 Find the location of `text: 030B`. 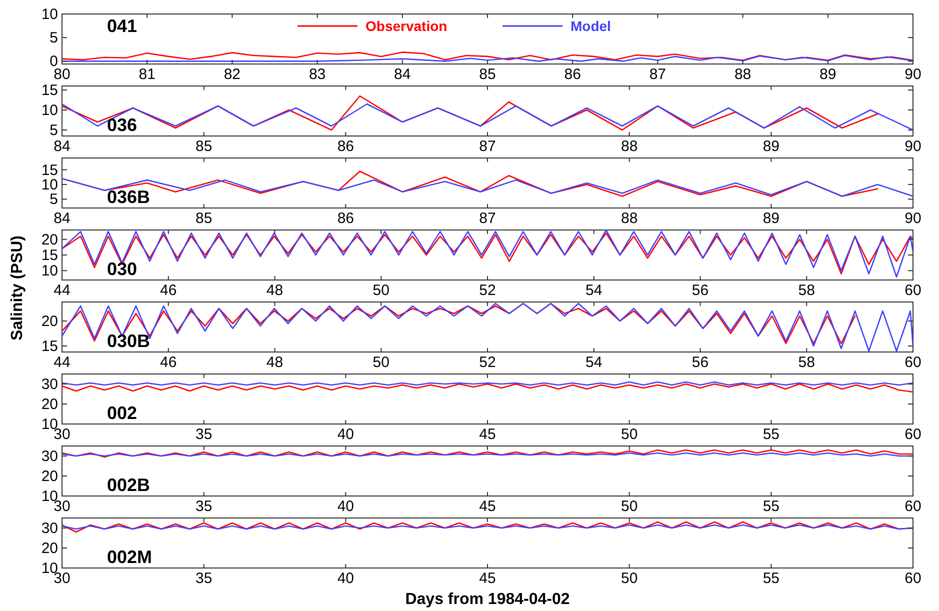

text: 030B is located at coordinates (128, 341).